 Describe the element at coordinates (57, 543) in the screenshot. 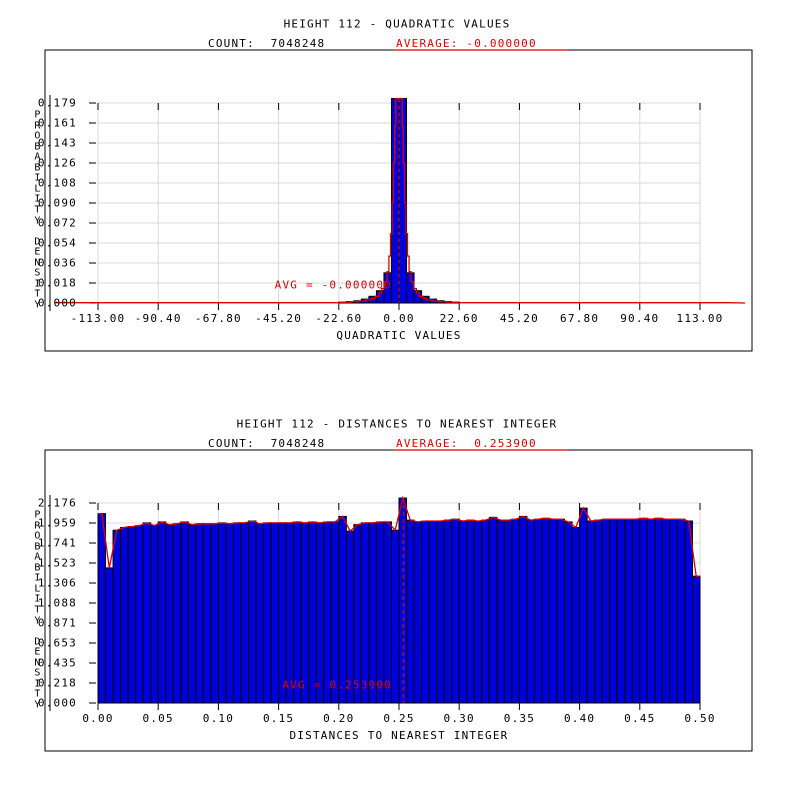

I see `y-tick-label: 1.741` at that location.